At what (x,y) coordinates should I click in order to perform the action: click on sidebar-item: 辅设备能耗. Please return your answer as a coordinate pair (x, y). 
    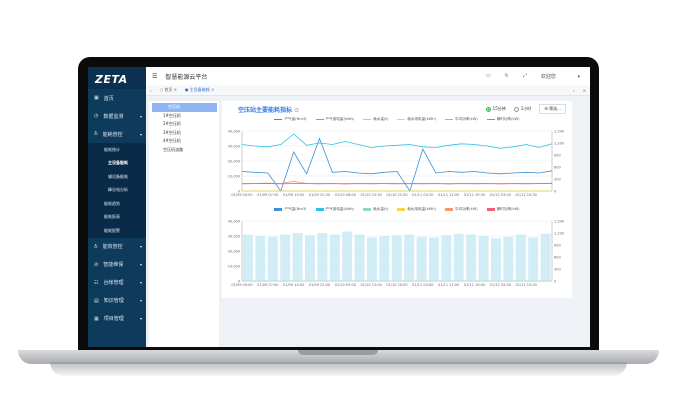
    Looking at the image, I should click on (117, 177).